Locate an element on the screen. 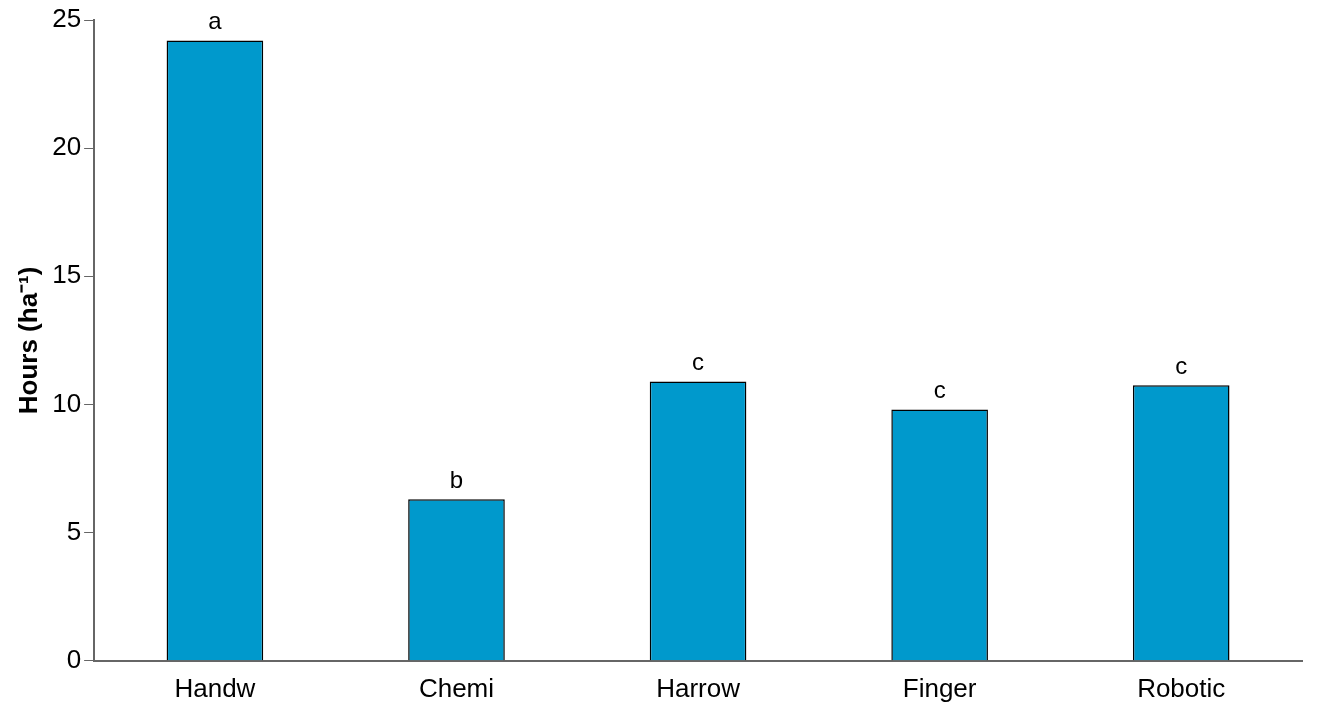 Image resolution: width=1322 pixels, height=718 pixels. annotation: a is located at coordinates (215, 21).